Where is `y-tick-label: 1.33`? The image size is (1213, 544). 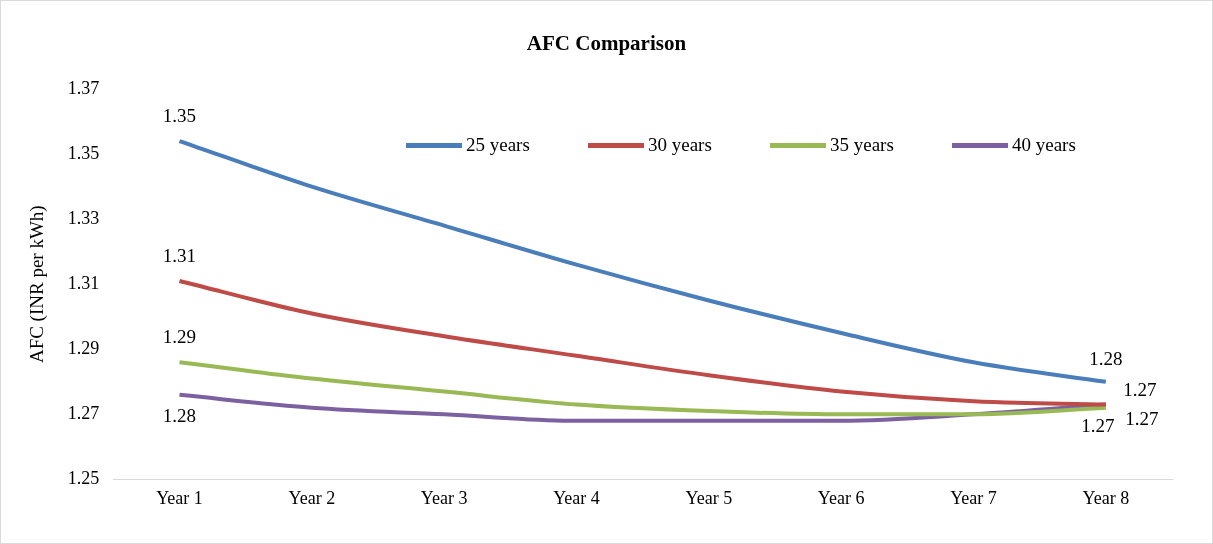
y-tick-label: 1.33 is located at coordinates (83, 217).